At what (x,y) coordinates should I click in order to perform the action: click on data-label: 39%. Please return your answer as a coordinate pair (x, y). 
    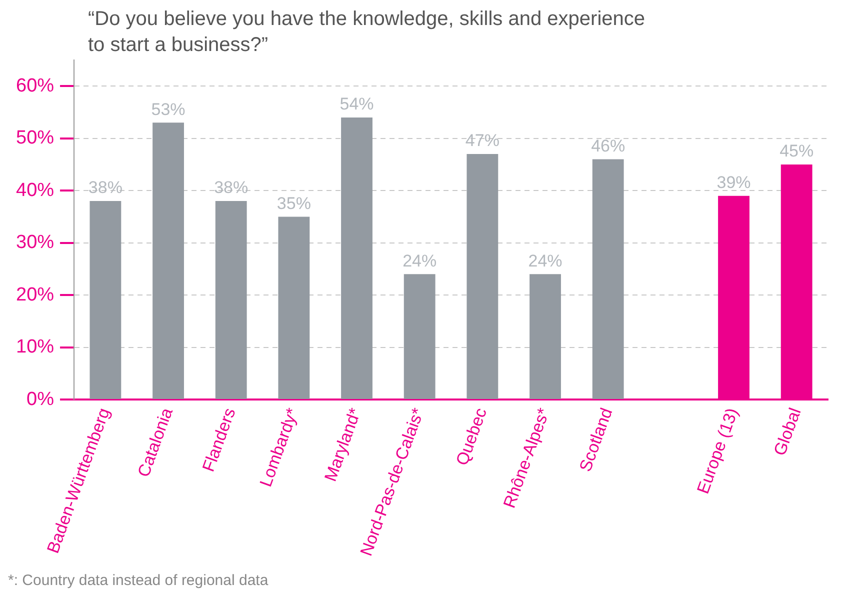
    Looking at the image, I should click on (733, 182).